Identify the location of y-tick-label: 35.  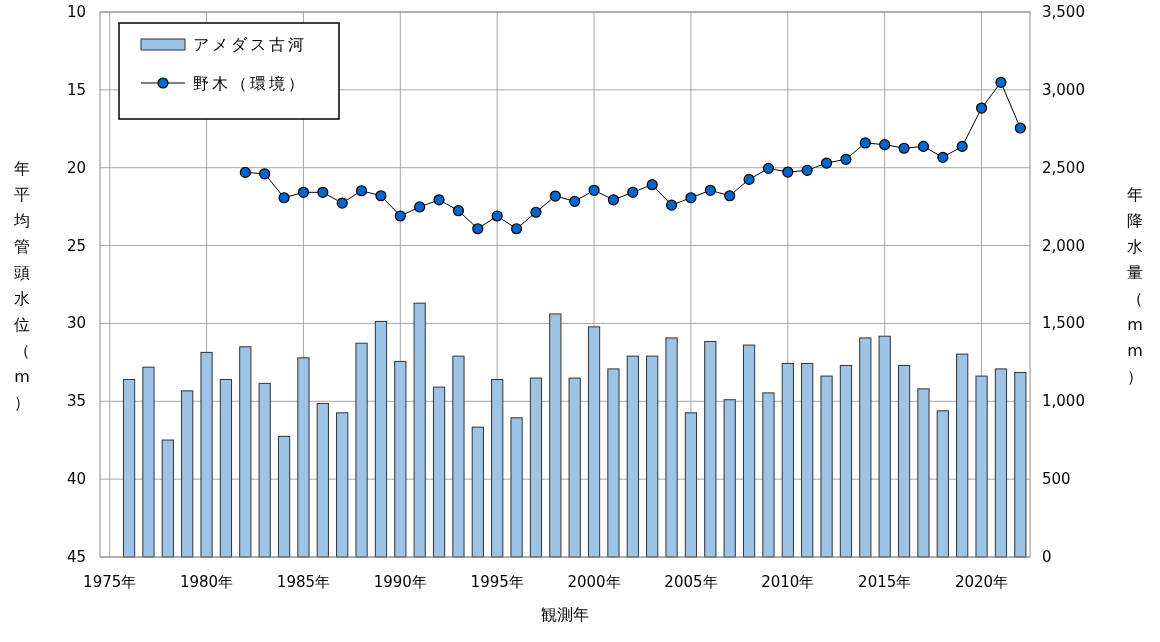
(76, 401).